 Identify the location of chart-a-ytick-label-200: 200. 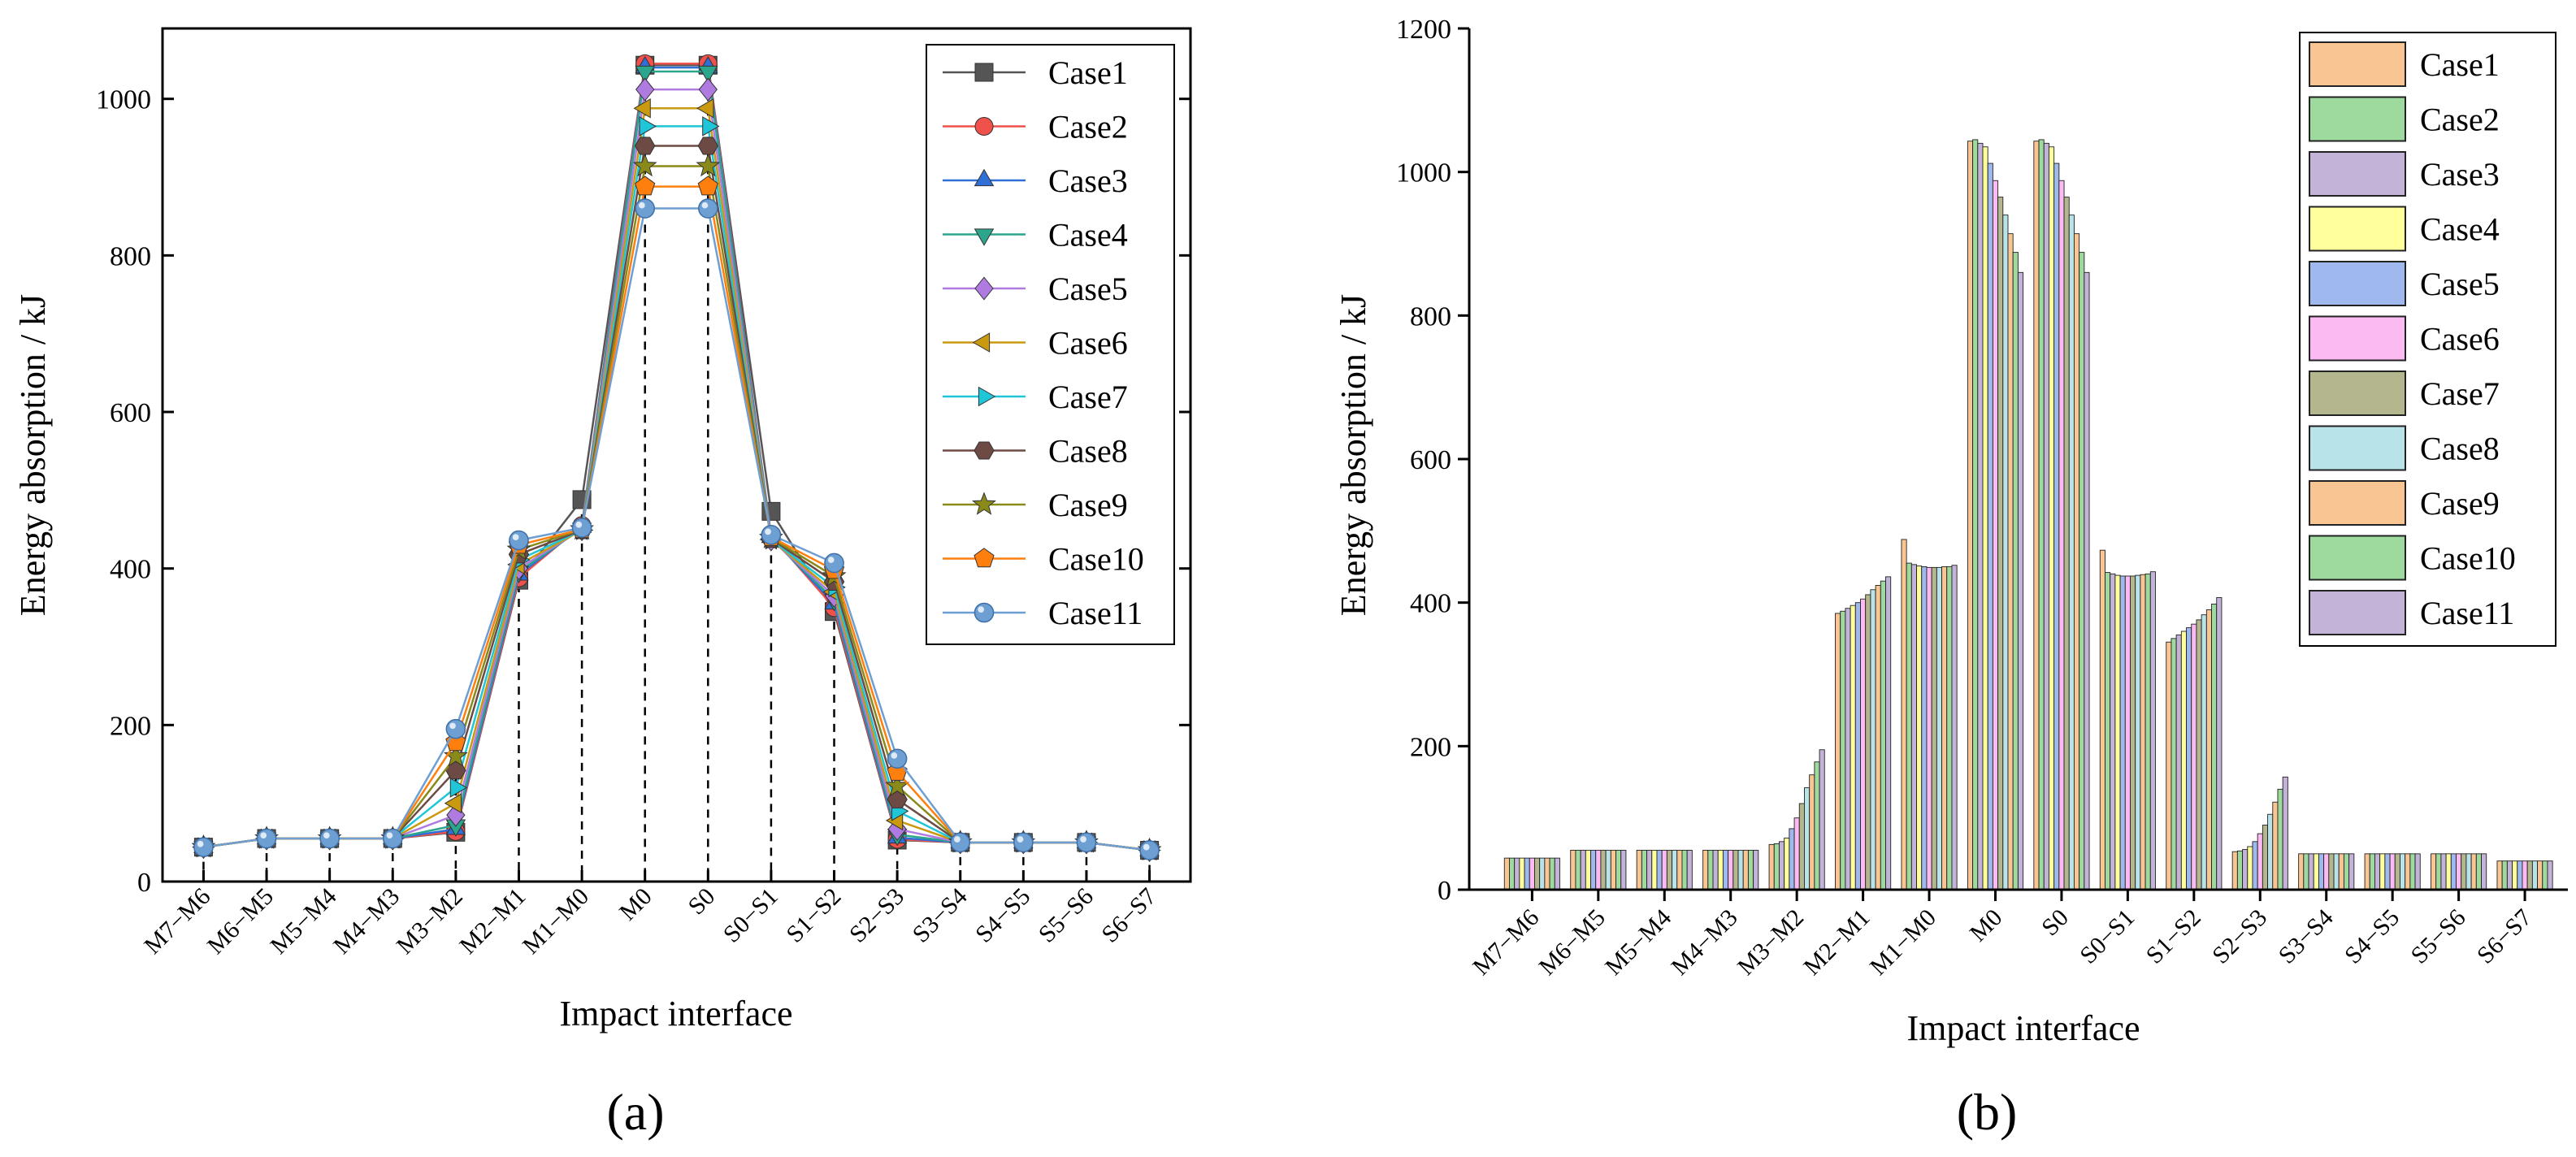
(130, 726).